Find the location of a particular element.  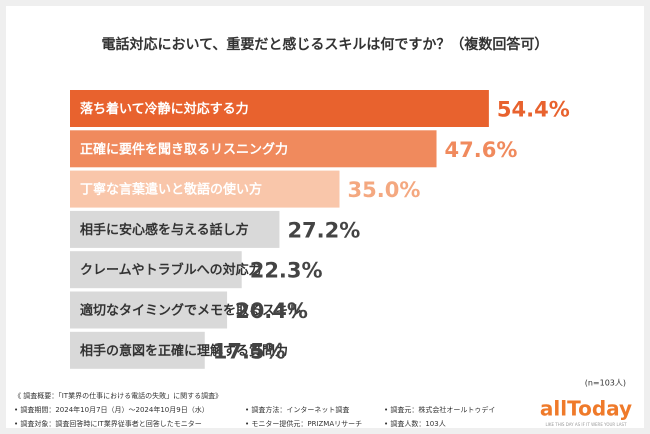

category-label: 落ち着いて冷静に対応する力 is located at coordinates (164, 109).